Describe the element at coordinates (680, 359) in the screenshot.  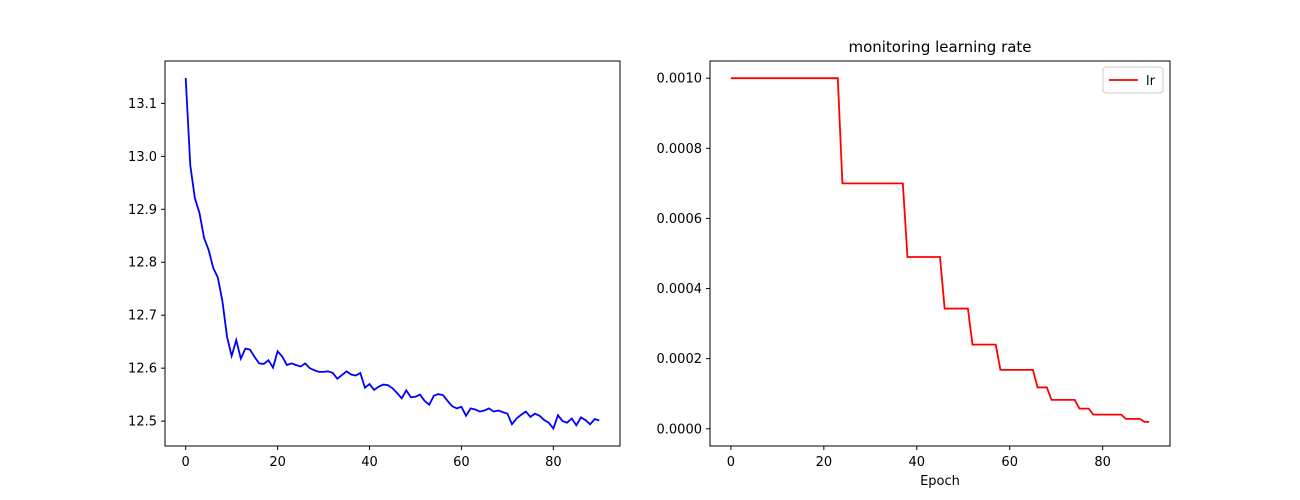
I see `lr-ytick-label: 0.0002` at that location.